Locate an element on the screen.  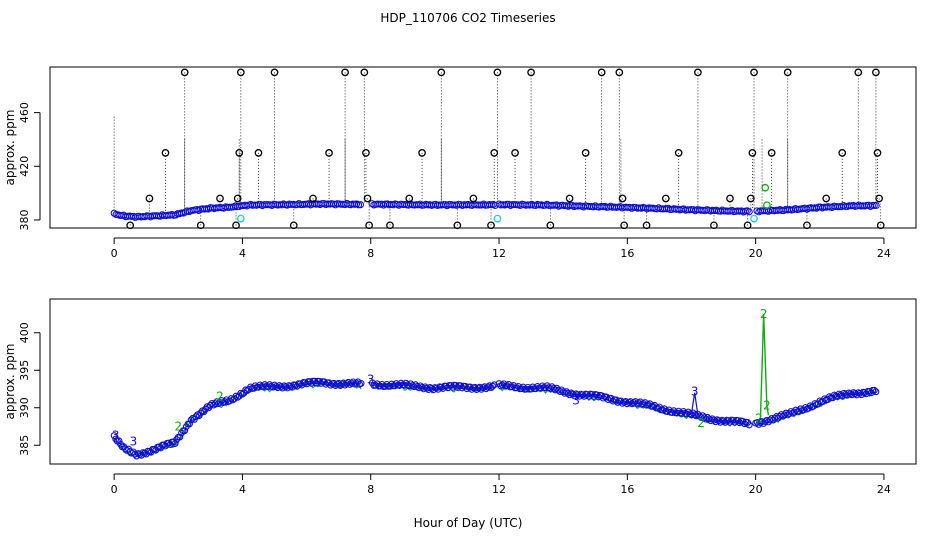
y-tick-label: 395 is located at coordinates (24, 370).